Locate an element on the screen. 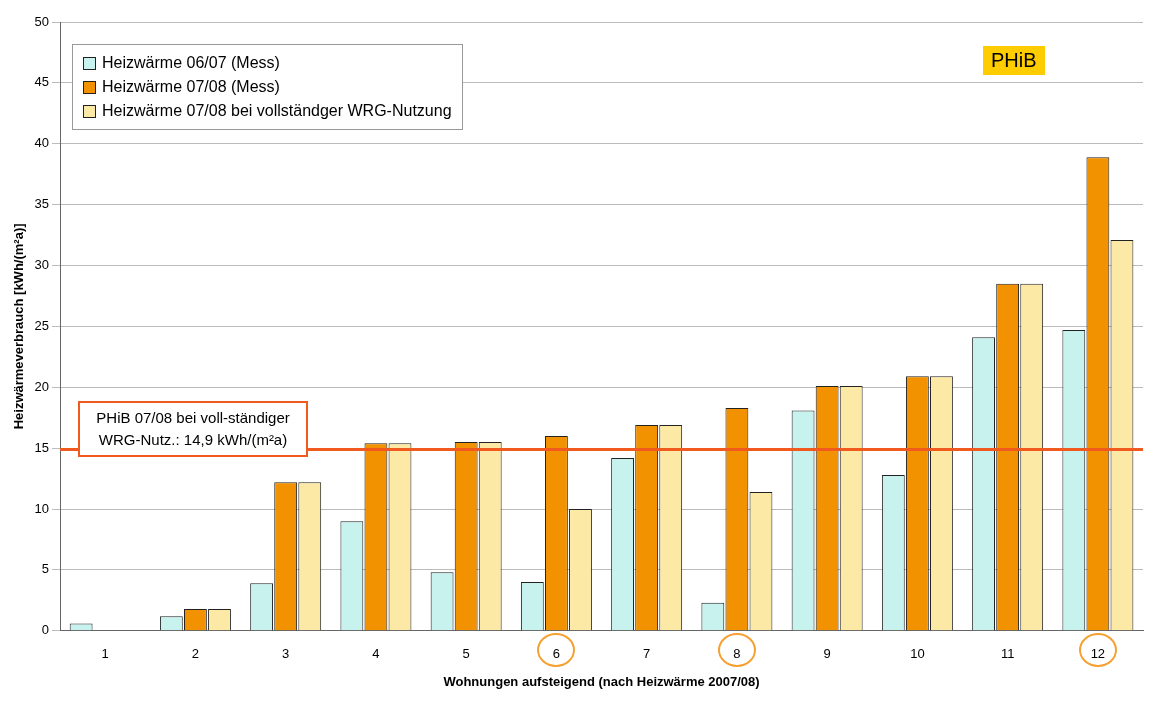  y-tick-label: 10 is located at coordinates (42, 508).